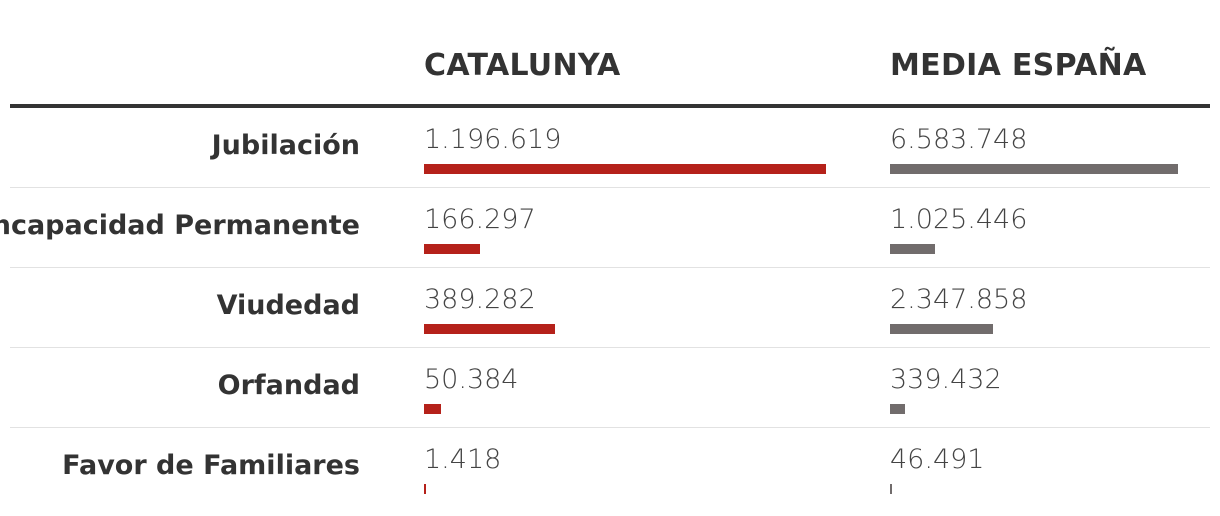 Image resolution: width=1220 pixels, height=516 pixels. Describe the element at coordinates (1018, 65) in the screenshot. I see `column-header-media-espana: MEDIA ESPAÑA` at that location.